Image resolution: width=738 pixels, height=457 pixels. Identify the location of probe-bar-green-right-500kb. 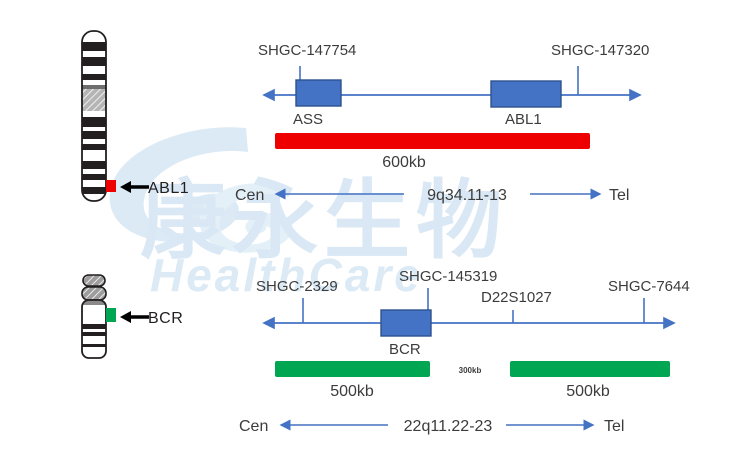
(590, 369).